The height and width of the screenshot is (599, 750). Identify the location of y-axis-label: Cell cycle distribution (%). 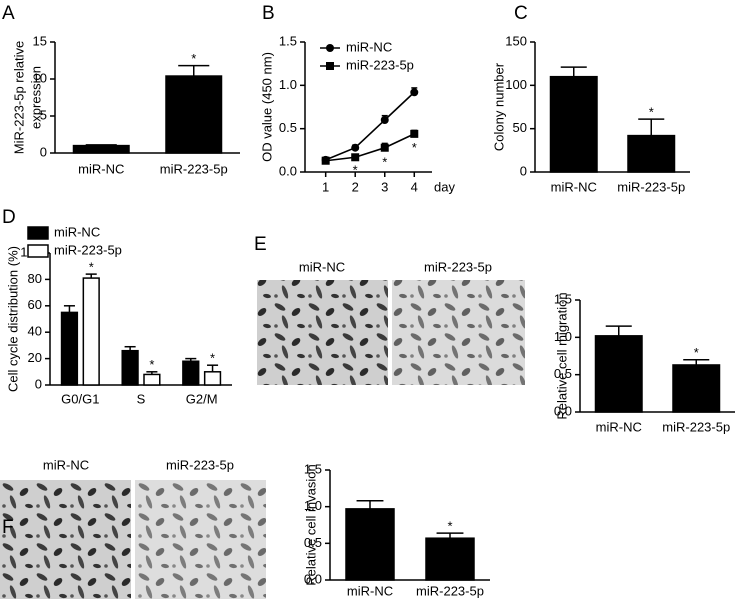
(12, 319).